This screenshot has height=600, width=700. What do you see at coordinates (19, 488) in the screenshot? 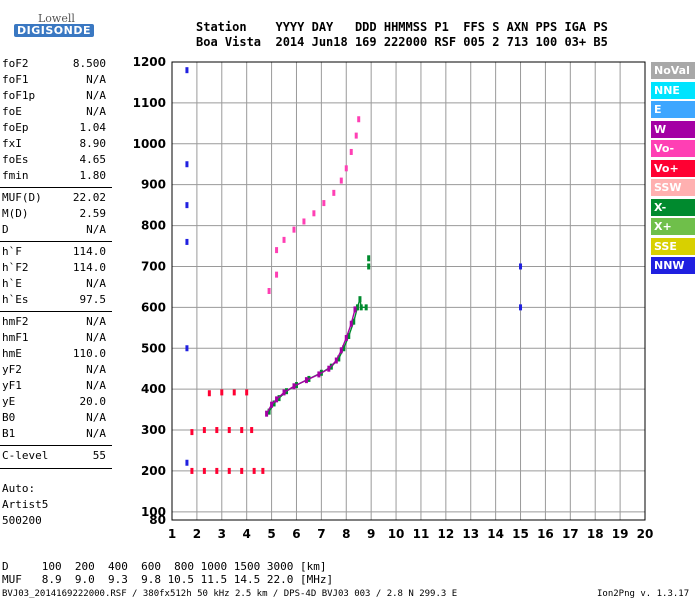
I see `auto-label: Auto:` at bounding box center [19, 488].